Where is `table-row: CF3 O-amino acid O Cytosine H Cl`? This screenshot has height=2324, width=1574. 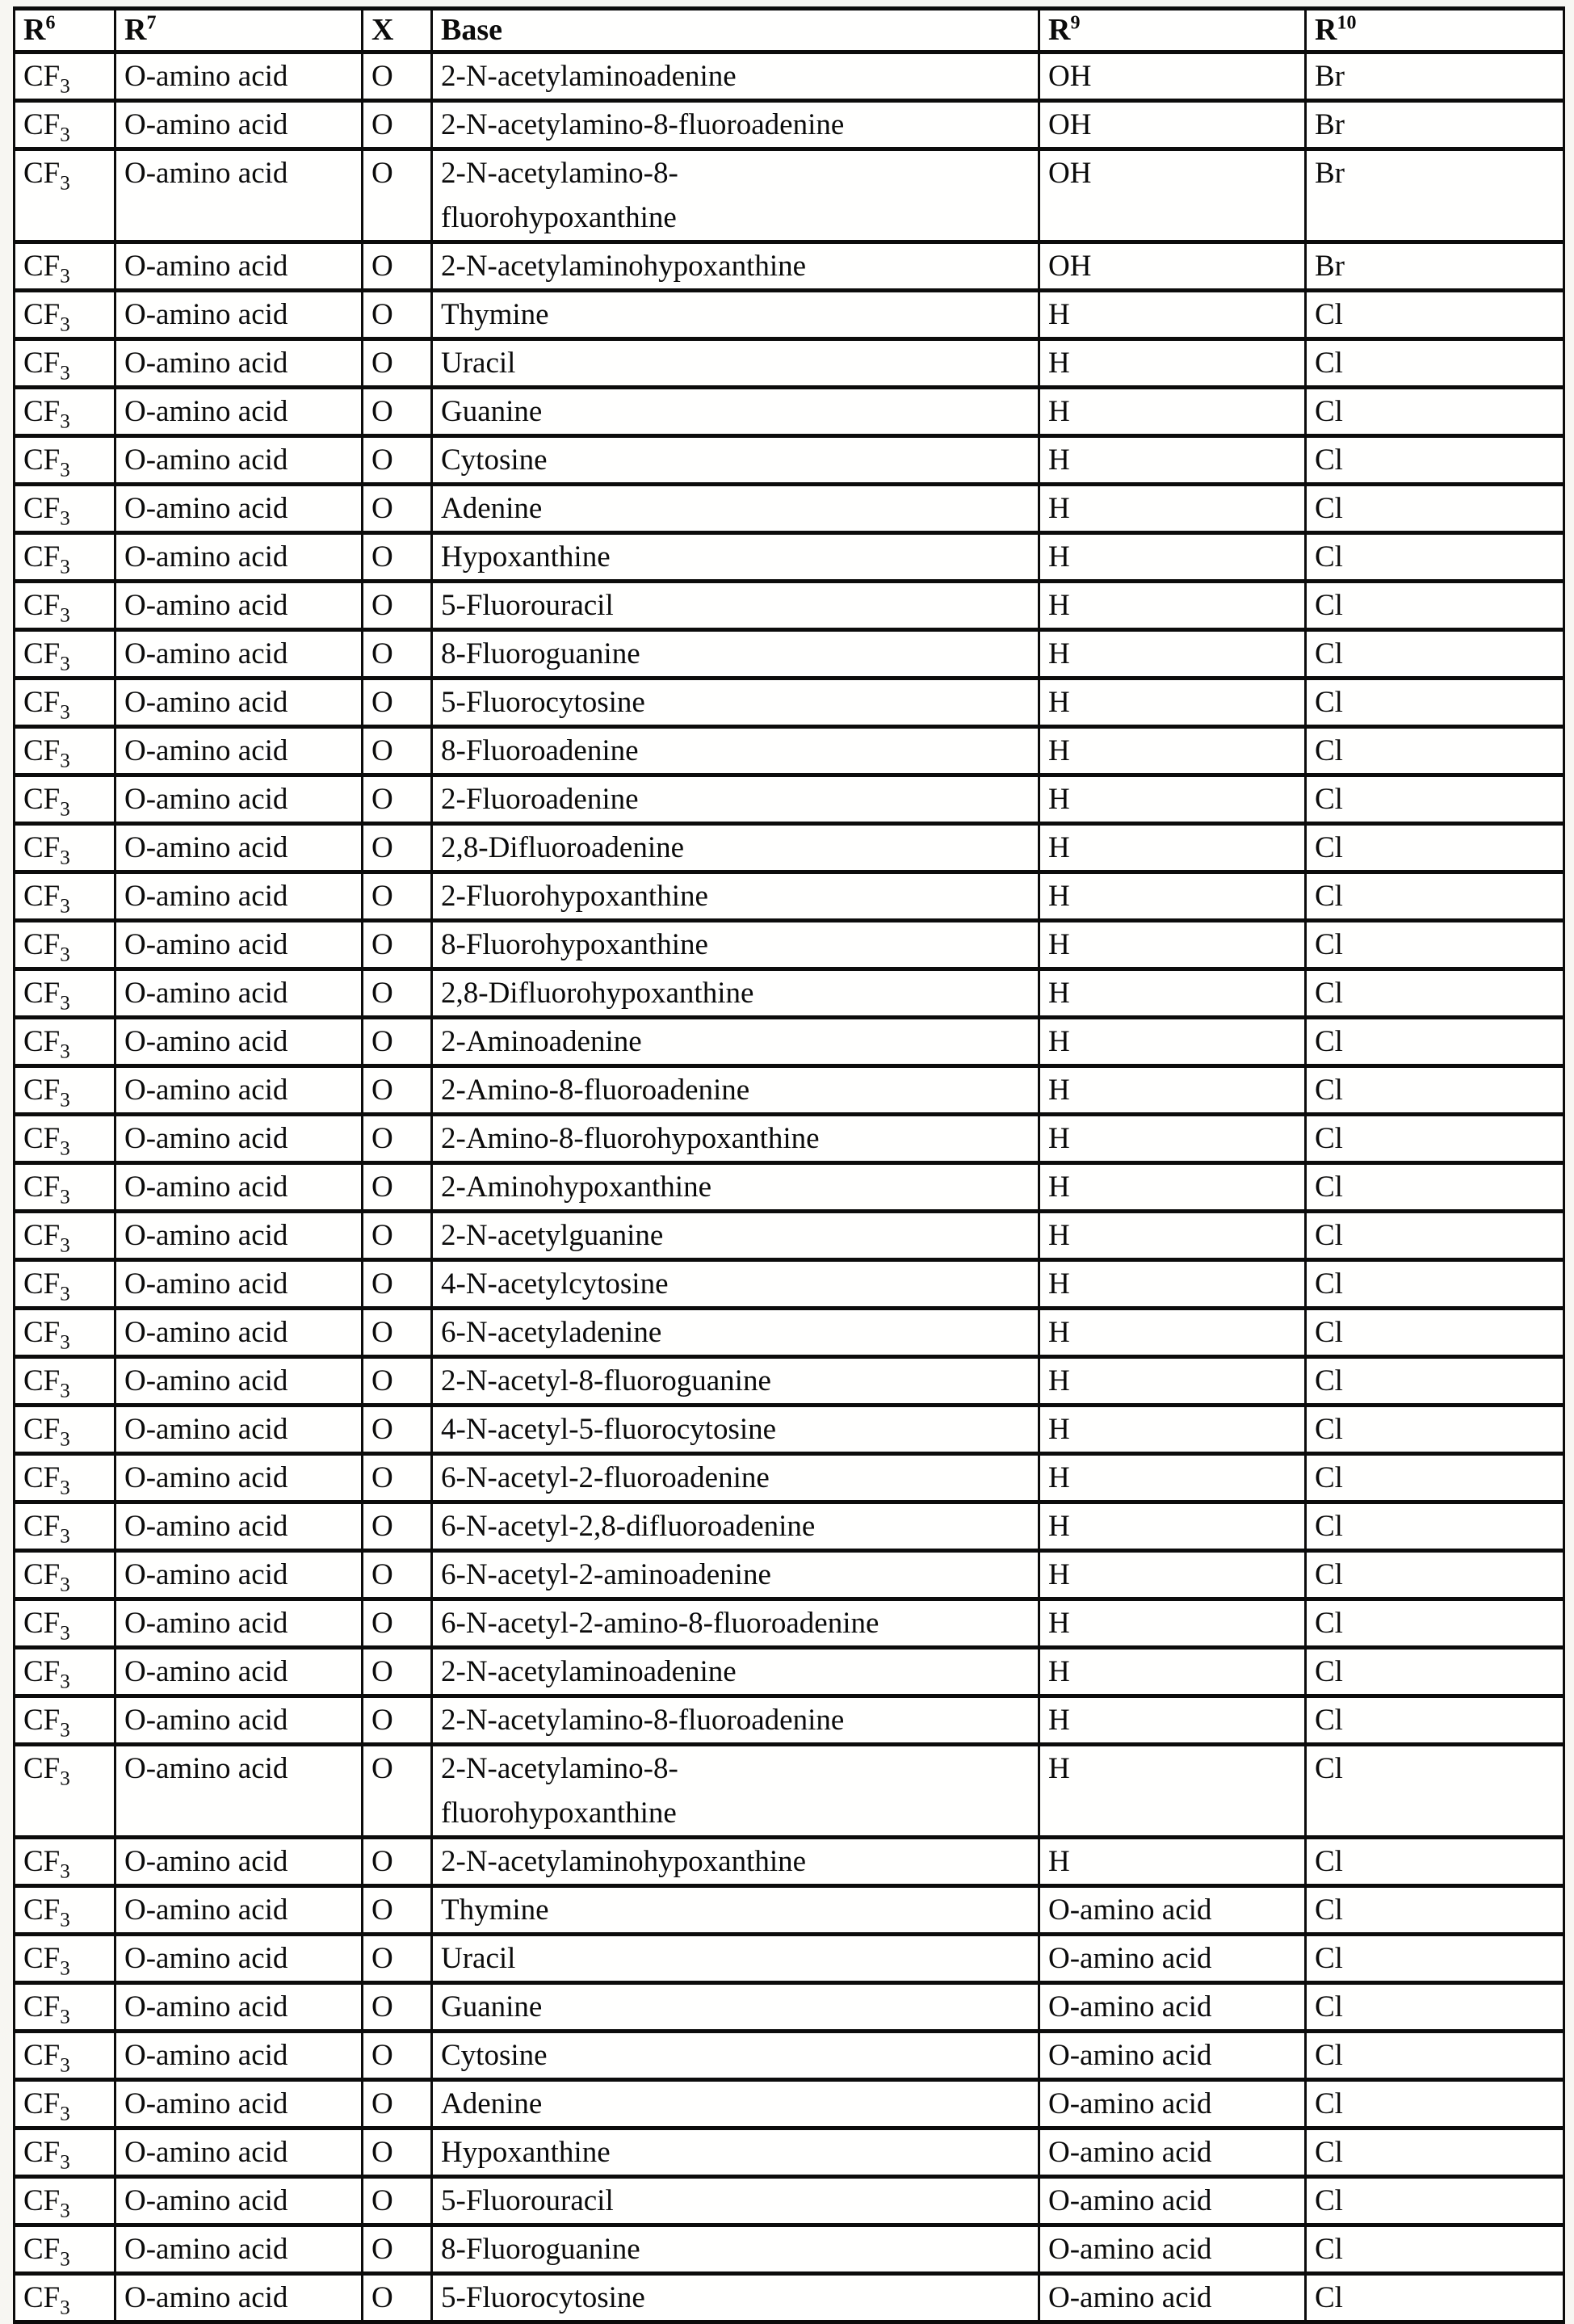 table-row: CF3 O-amino acid O Cytosine H Cl is located at coordinates (789, 460).